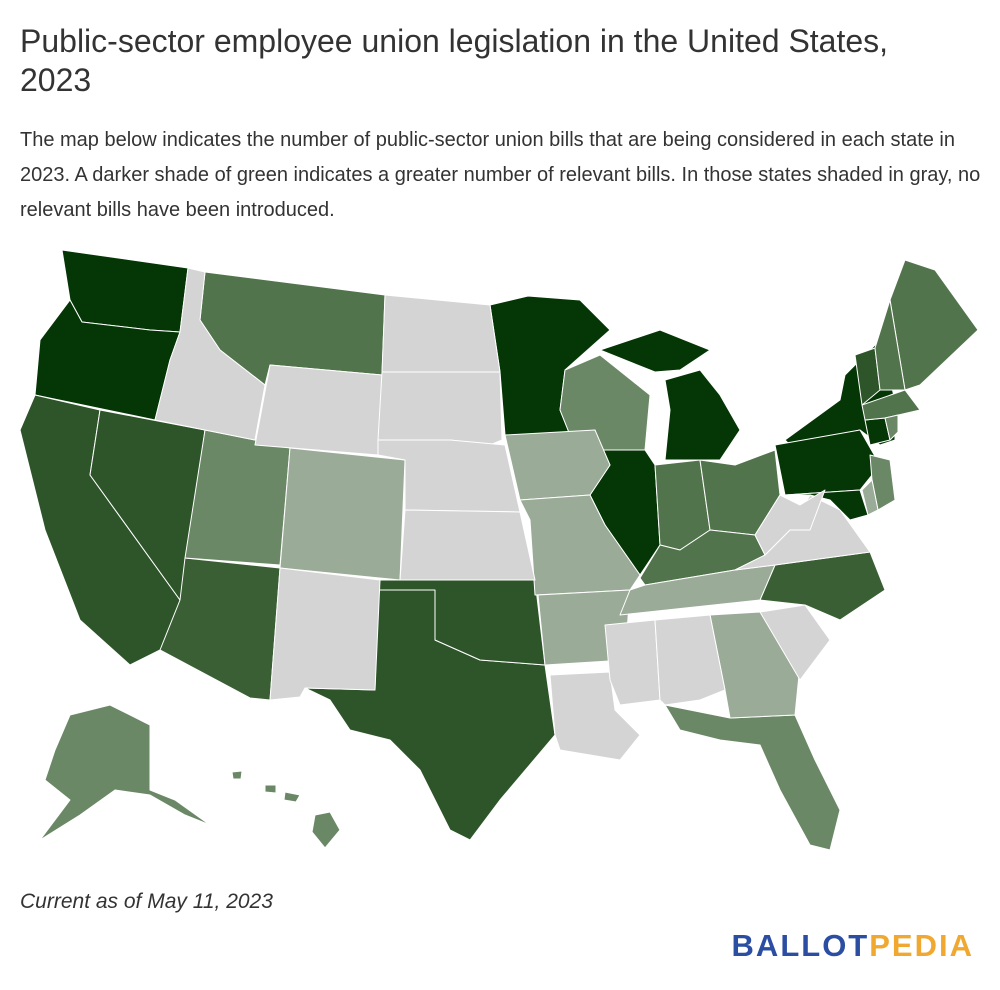 The width and height of the screenshot is (1000, 990). I want to click on logo-part: BALLOT, so click(800, 945).